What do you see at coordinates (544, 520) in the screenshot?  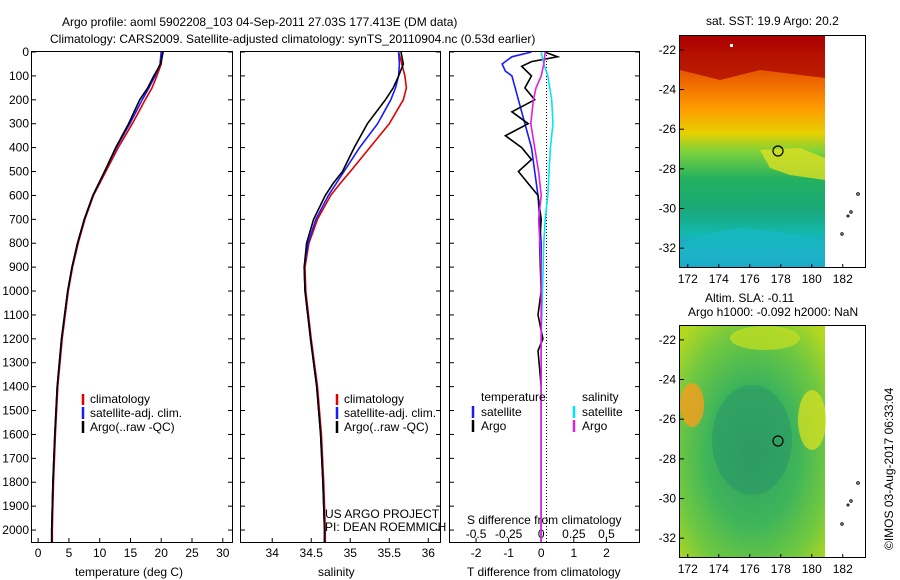 I see `difference-x2label: S difference from climatology` at bounding box center [544, 520].